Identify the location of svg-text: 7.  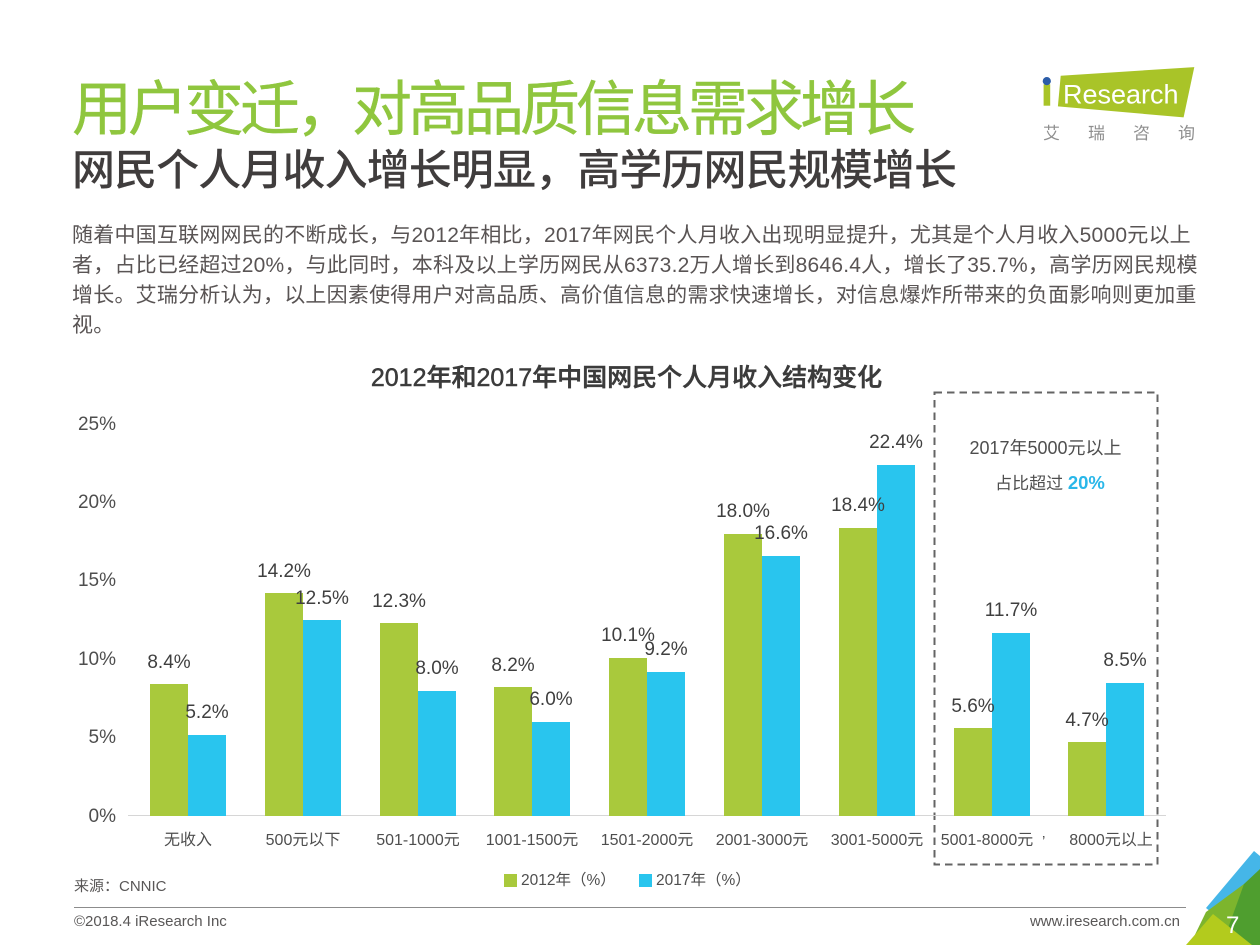
(1232, 925).